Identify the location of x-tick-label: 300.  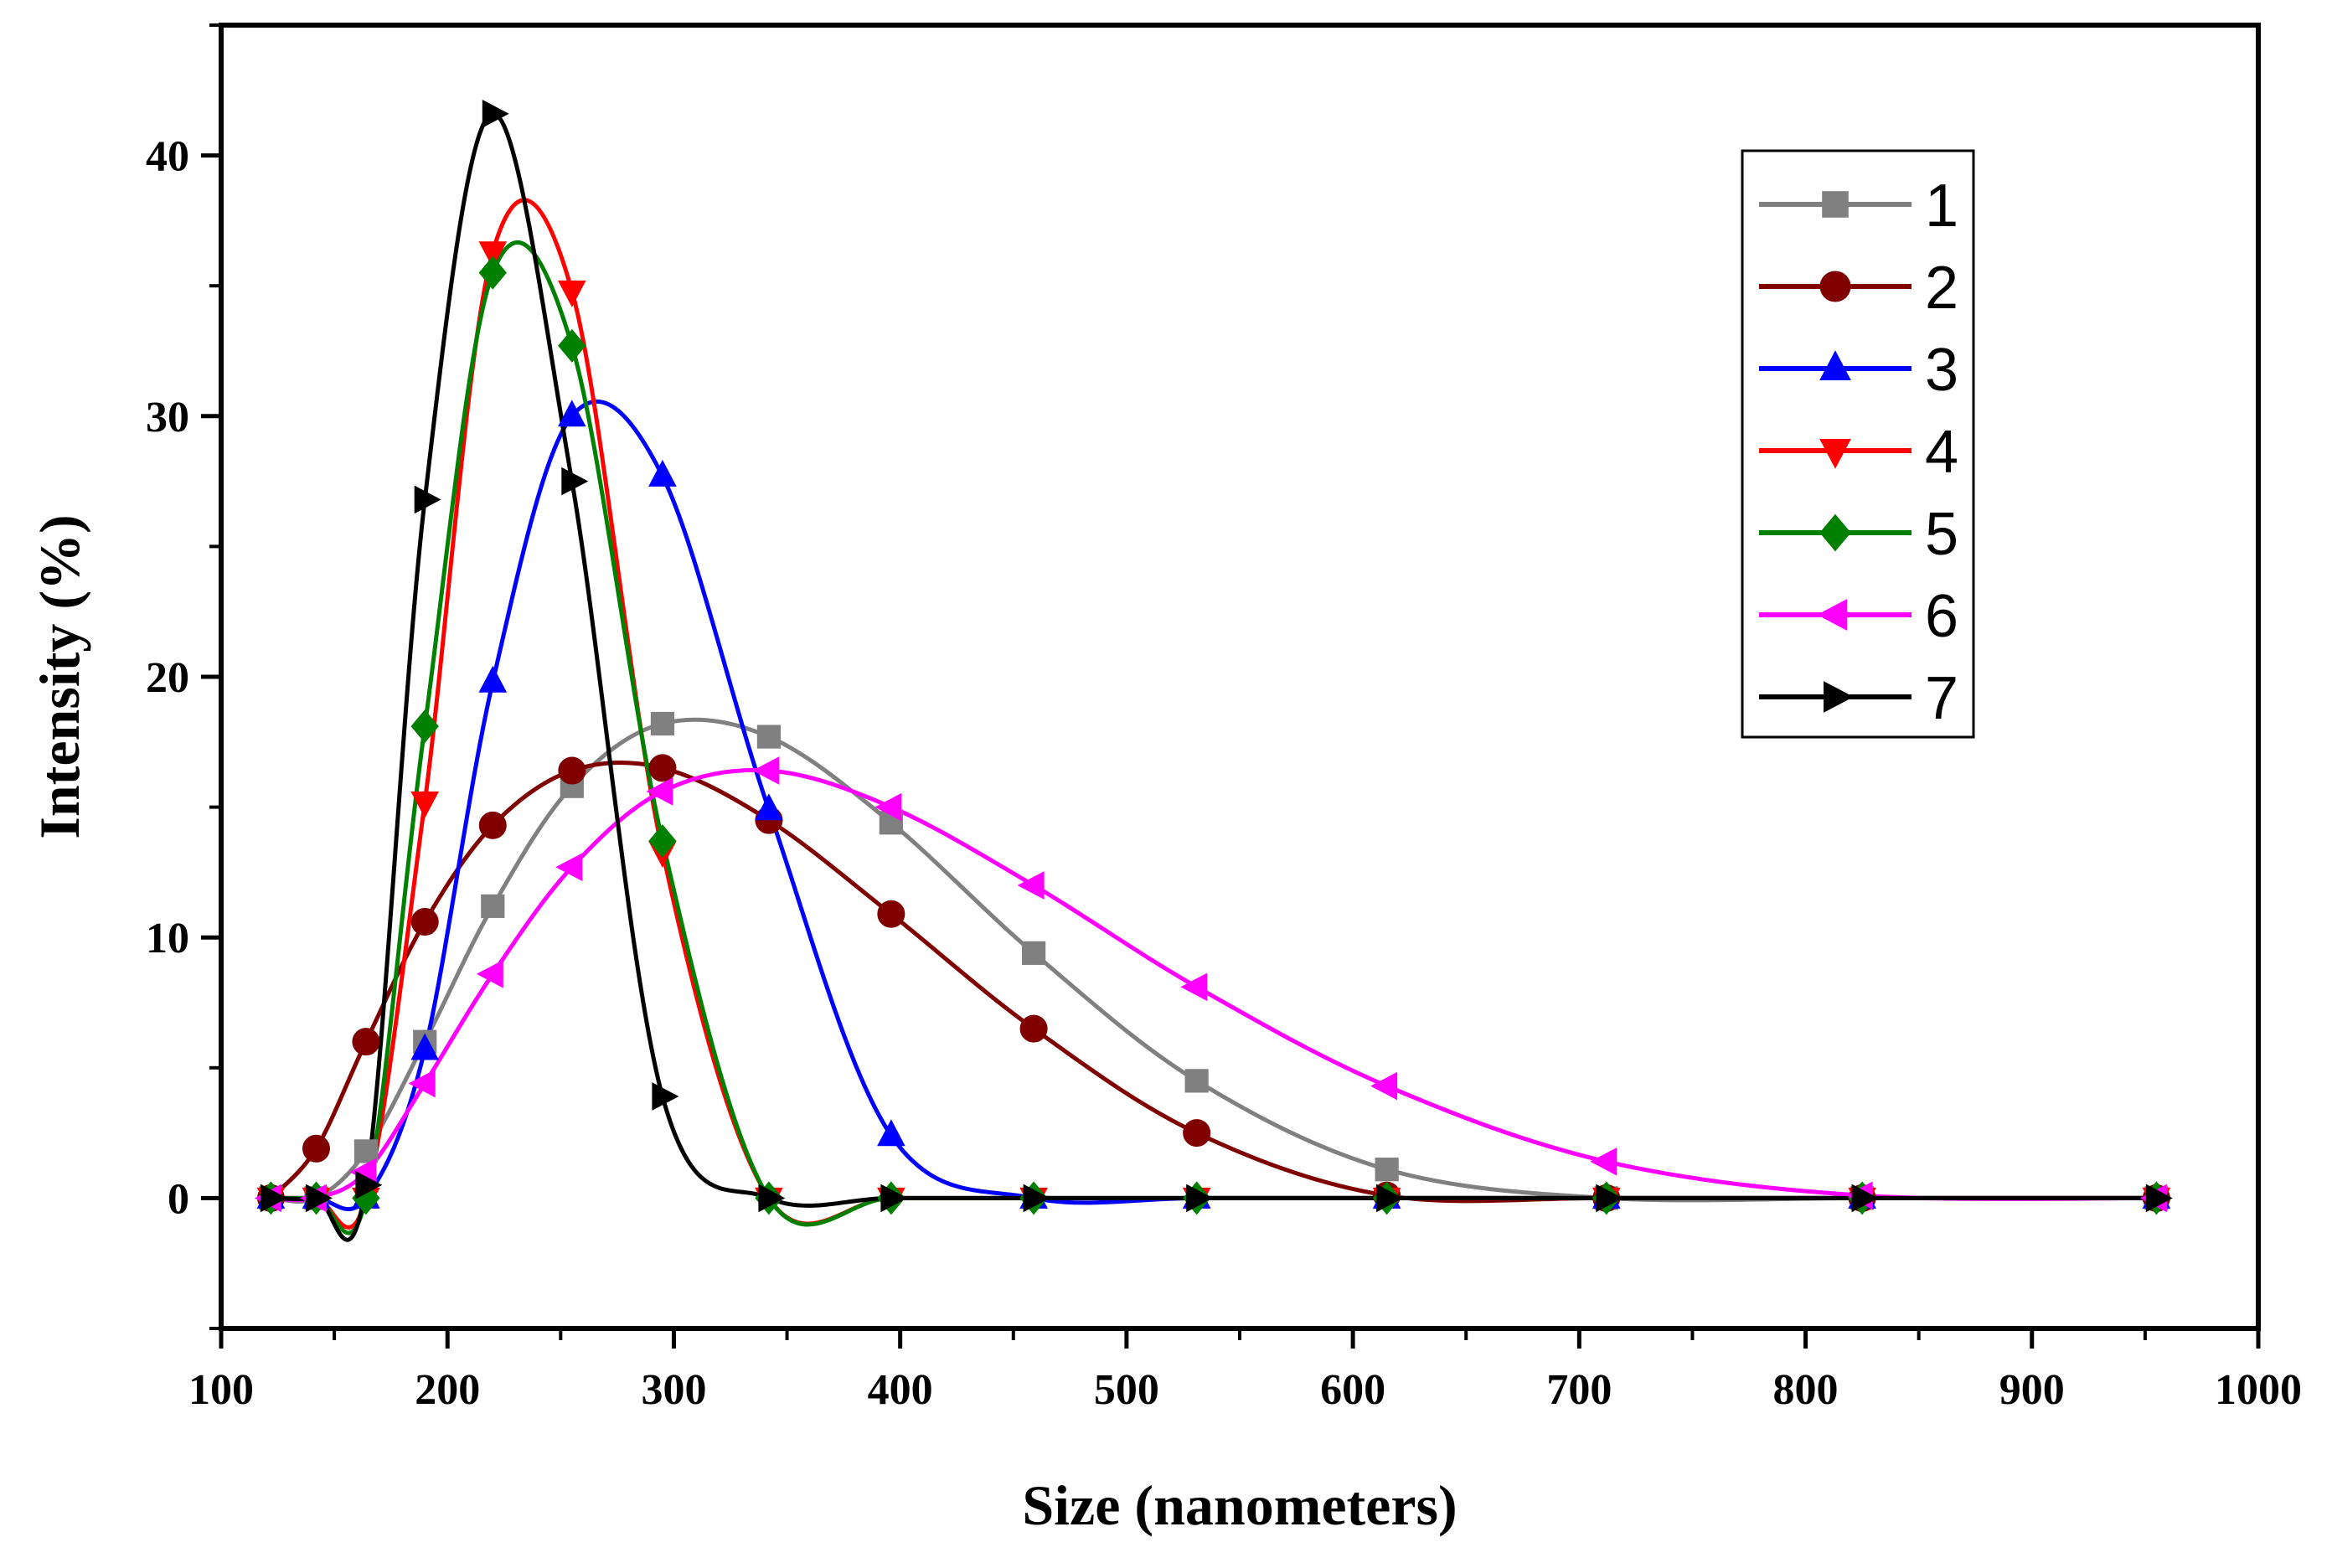
(673, 1390).